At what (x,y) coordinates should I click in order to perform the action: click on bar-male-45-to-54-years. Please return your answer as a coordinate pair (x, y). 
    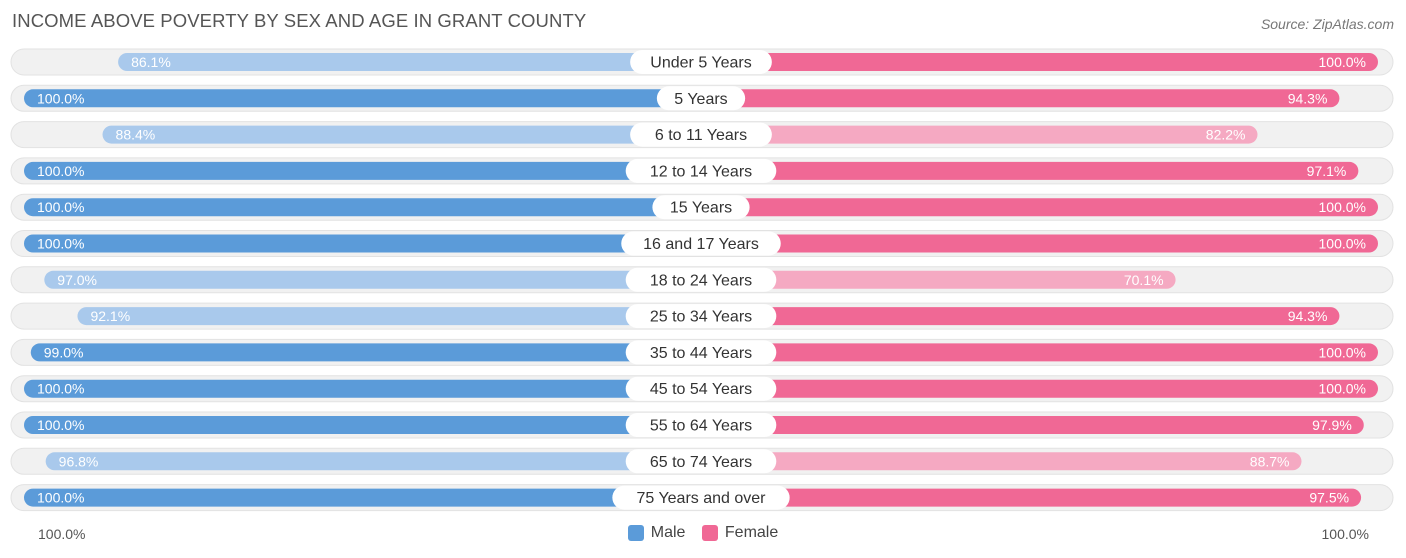
    Looking at the image, I should click on (362, 388).